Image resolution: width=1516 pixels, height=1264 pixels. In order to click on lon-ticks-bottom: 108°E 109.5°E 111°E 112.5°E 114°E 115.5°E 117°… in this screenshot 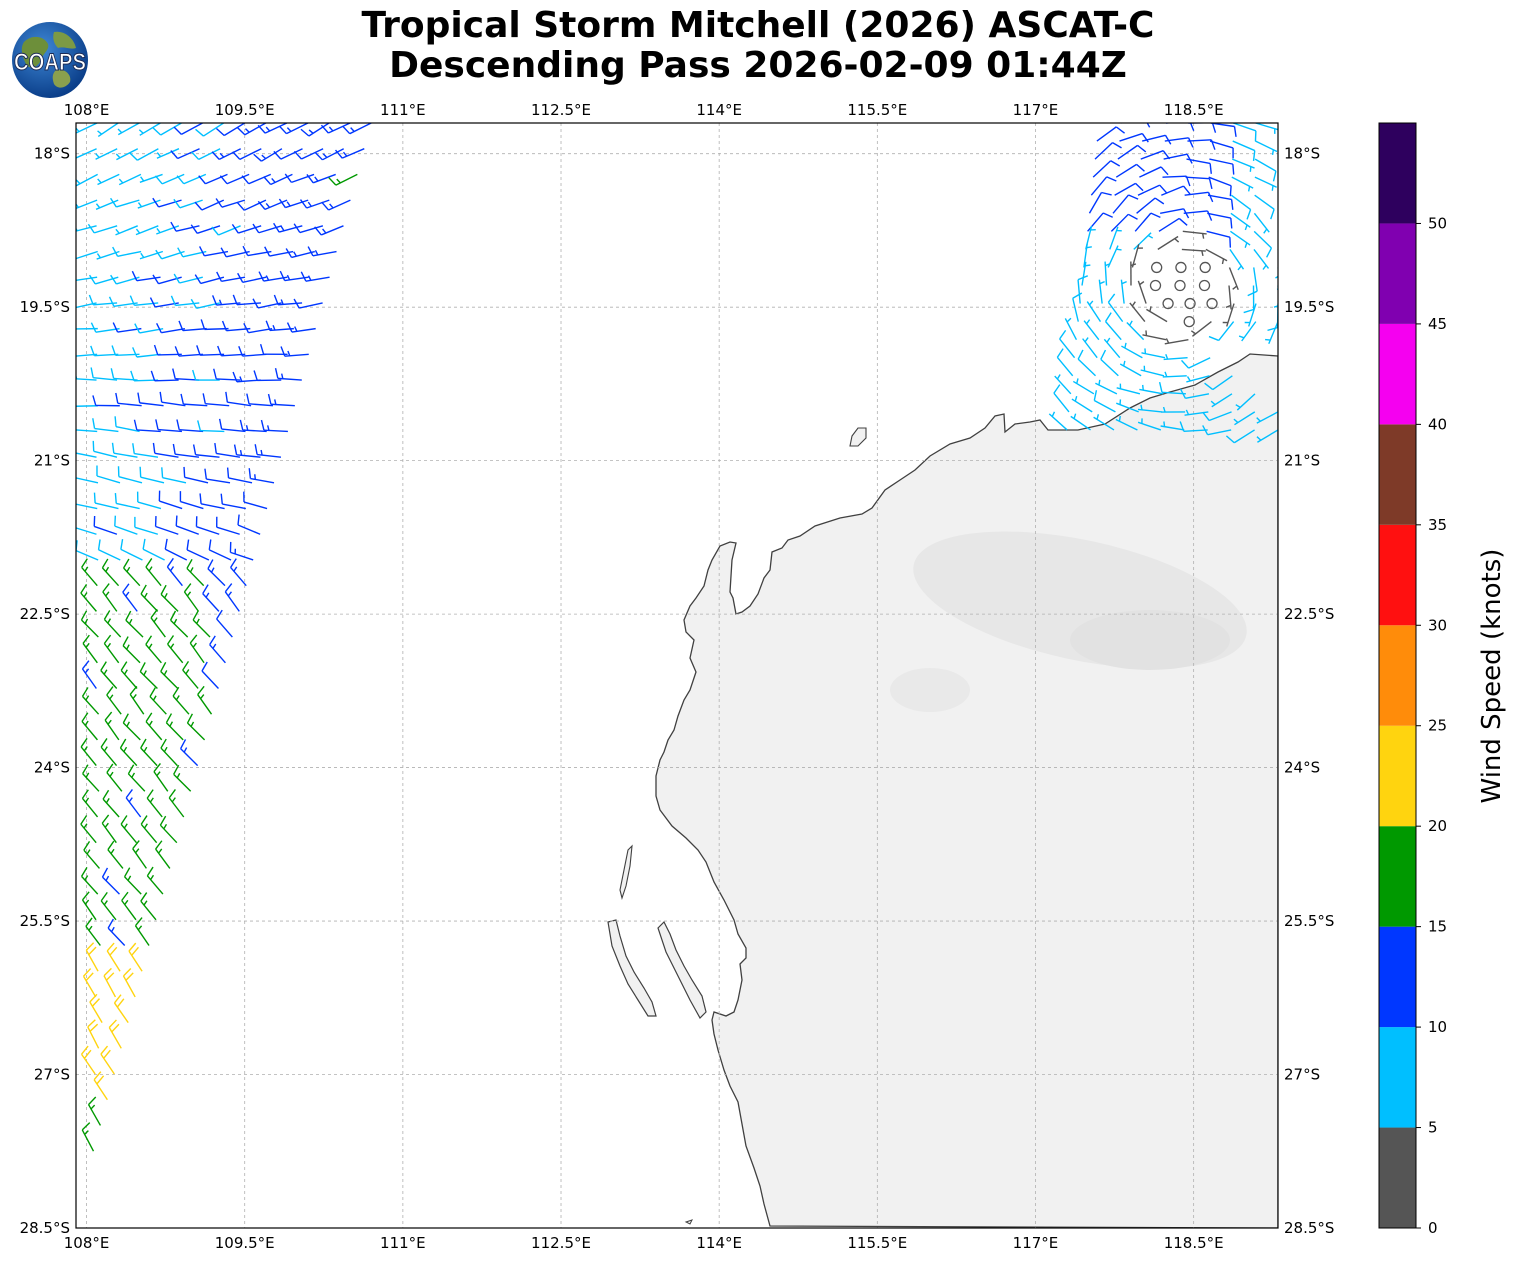, I will do `click(644, 1243)`.